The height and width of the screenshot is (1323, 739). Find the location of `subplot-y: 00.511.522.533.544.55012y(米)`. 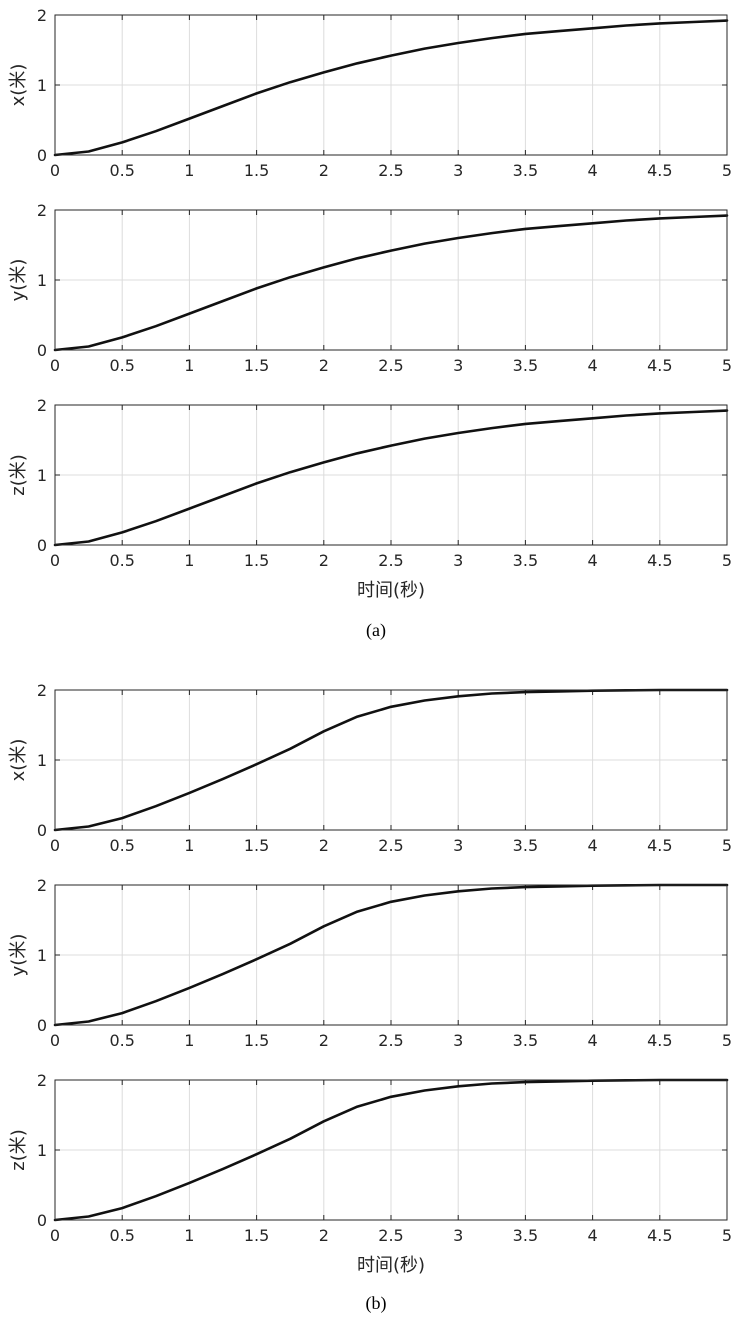

subplot-y: 00.511.522.533.544.55012y(米) is located at coordinates (370, 288).